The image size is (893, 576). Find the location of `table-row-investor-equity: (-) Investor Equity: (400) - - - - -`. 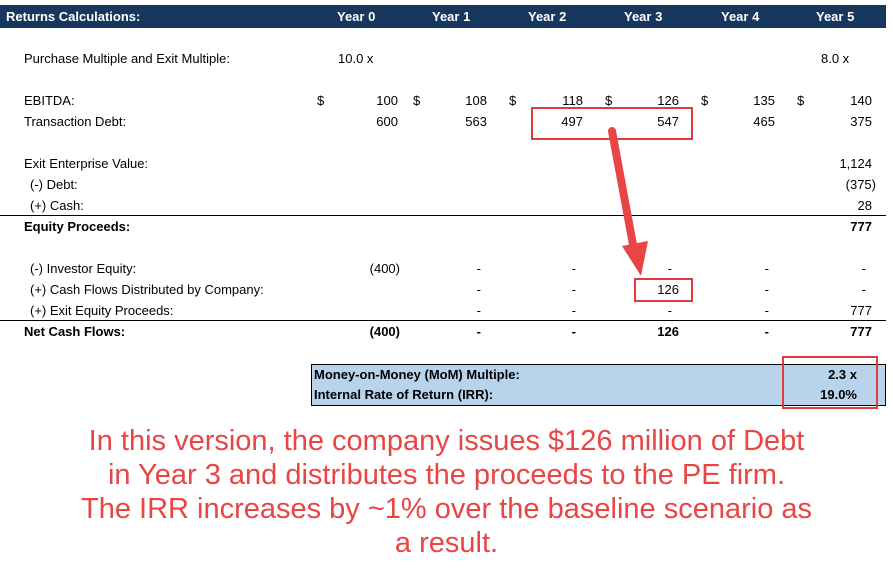

table-row-investor-equity: (-) Investor Equity: (400) - - - - - is located at coordinates (443, 269).